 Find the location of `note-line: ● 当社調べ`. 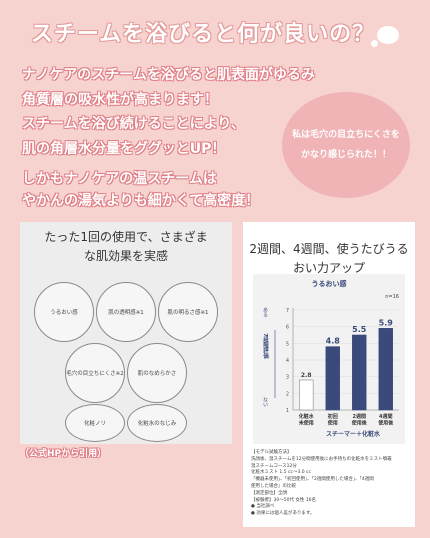

note-line: ● 当社調べ is located at coordinates (263, 507).